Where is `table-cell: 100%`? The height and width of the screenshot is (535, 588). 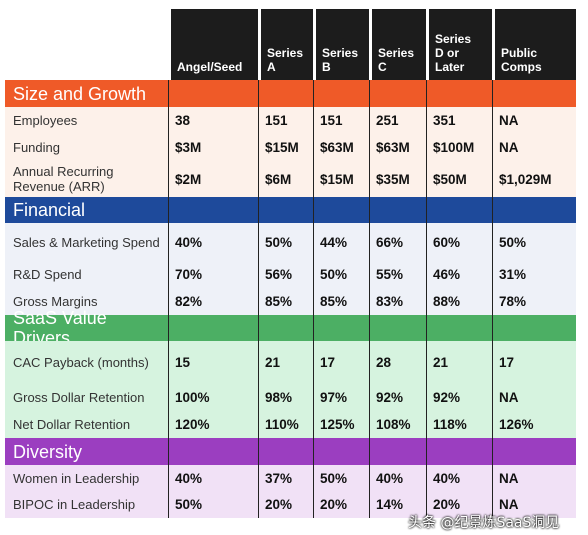
table-cell: 100% is located at coordinates (213, 397).